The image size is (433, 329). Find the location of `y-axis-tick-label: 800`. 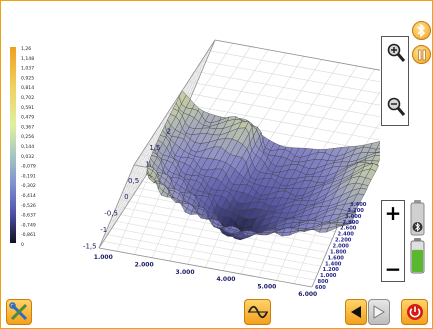

y-axis-tick-label: 800 is located at coordinates (323, 282).